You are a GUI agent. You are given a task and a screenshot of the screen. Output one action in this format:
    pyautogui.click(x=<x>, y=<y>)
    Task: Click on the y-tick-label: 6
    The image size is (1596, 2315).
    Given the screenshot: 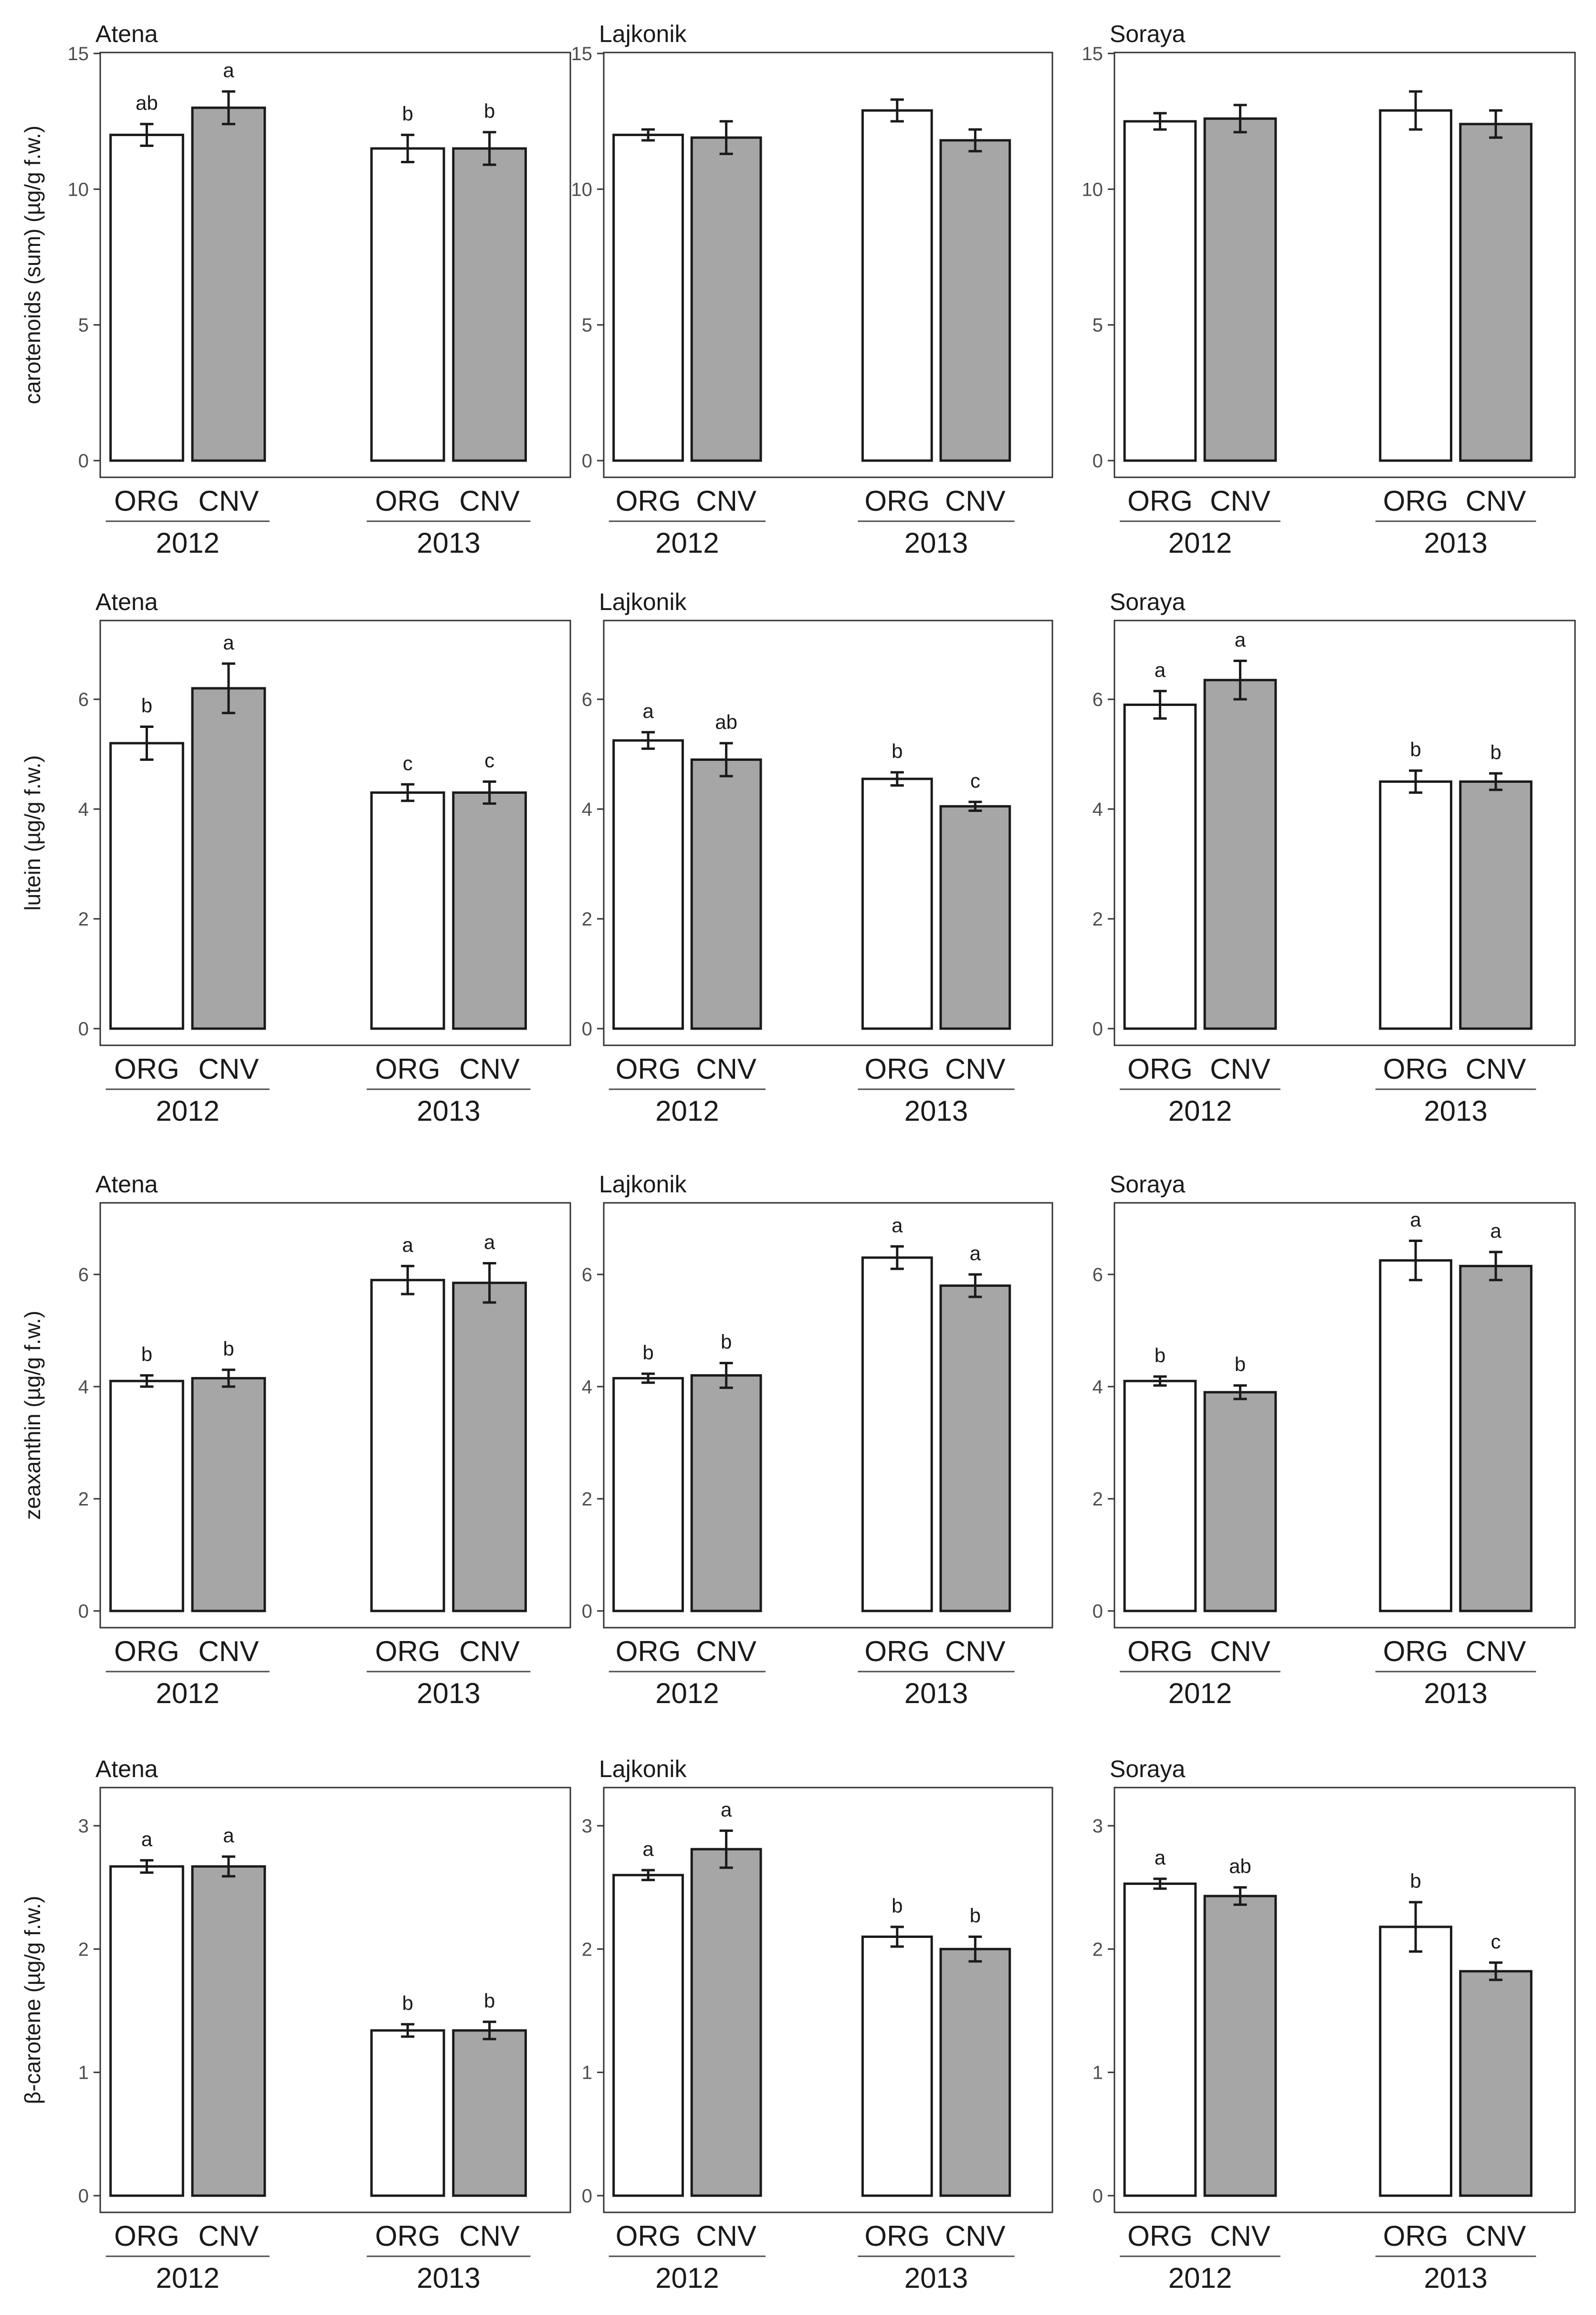 What is the action you would take?
    pyautogui.click(x=84, y=699)
    